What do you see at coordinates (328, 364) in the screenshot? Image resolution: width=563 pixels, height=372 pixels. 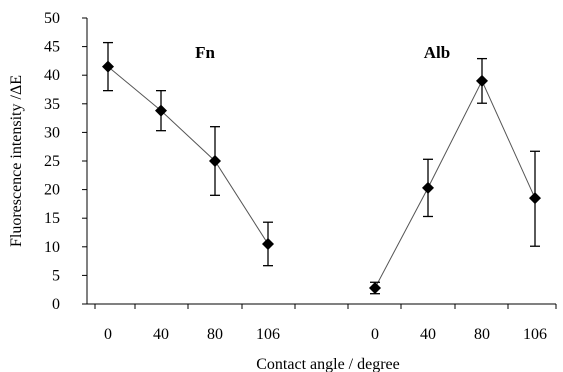 I see `x-axis-title: Contact angle / degree` at bounding box center [328, 364].